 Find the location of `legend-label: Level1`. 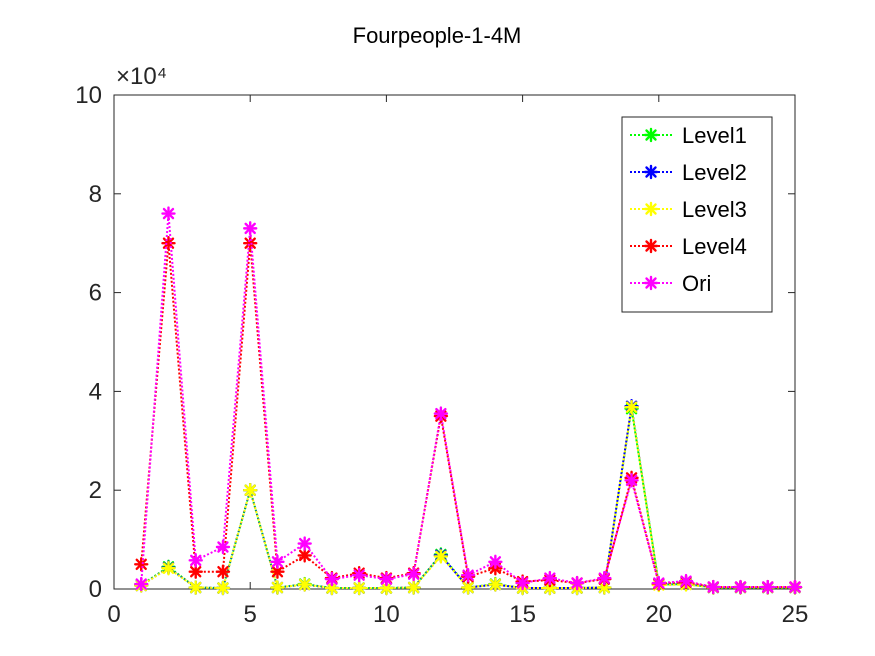

legend-label: Level1 is located at coordinates (714, 135).